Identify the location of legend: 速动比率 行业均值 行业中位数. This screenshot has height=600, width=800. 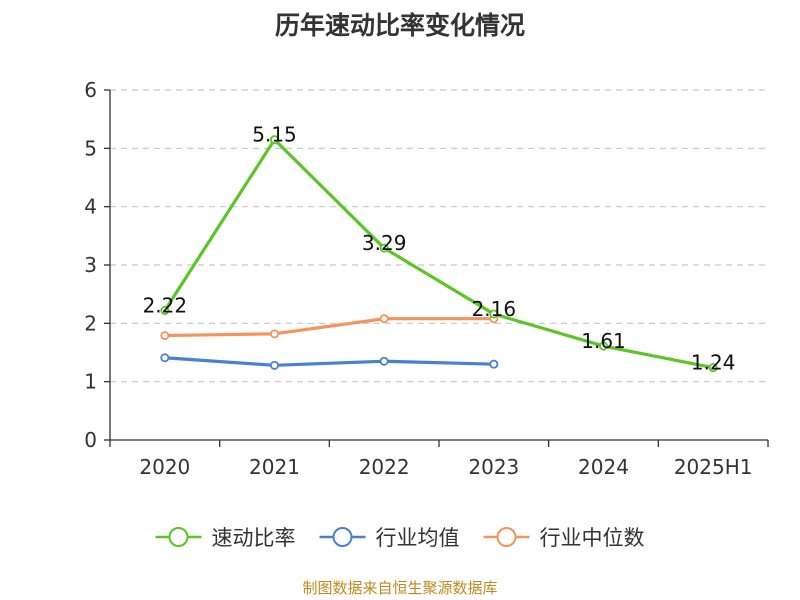
(400, 538).